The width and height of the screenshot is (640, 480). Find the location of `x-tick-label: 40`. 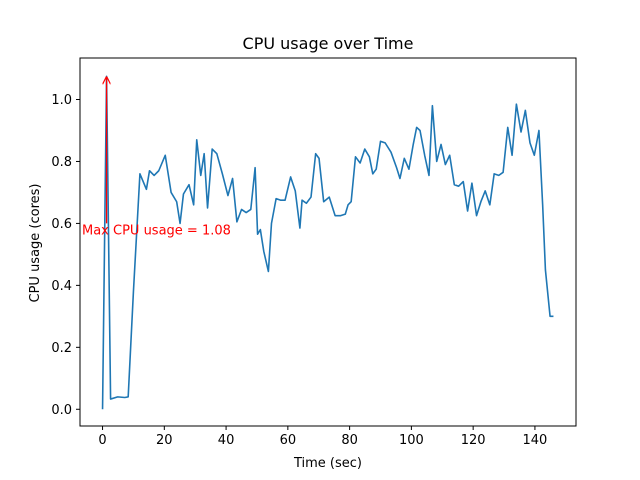

x-tick-label: 40 is located at coordinates (226, 440).